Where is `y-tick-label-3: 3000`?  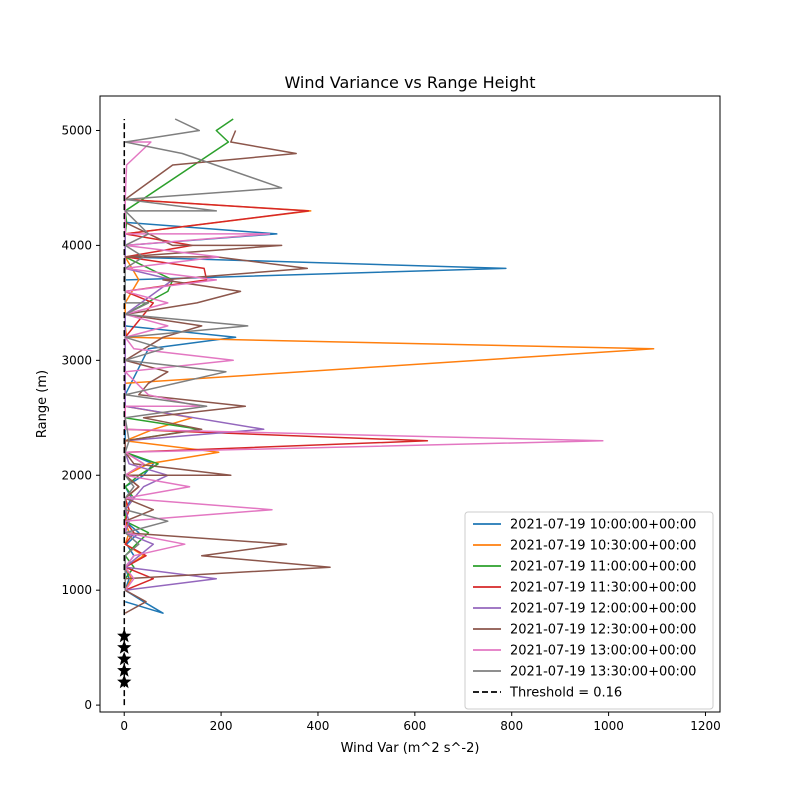 y-tick-label-3: 3000 is located at coordinates (76, 360).